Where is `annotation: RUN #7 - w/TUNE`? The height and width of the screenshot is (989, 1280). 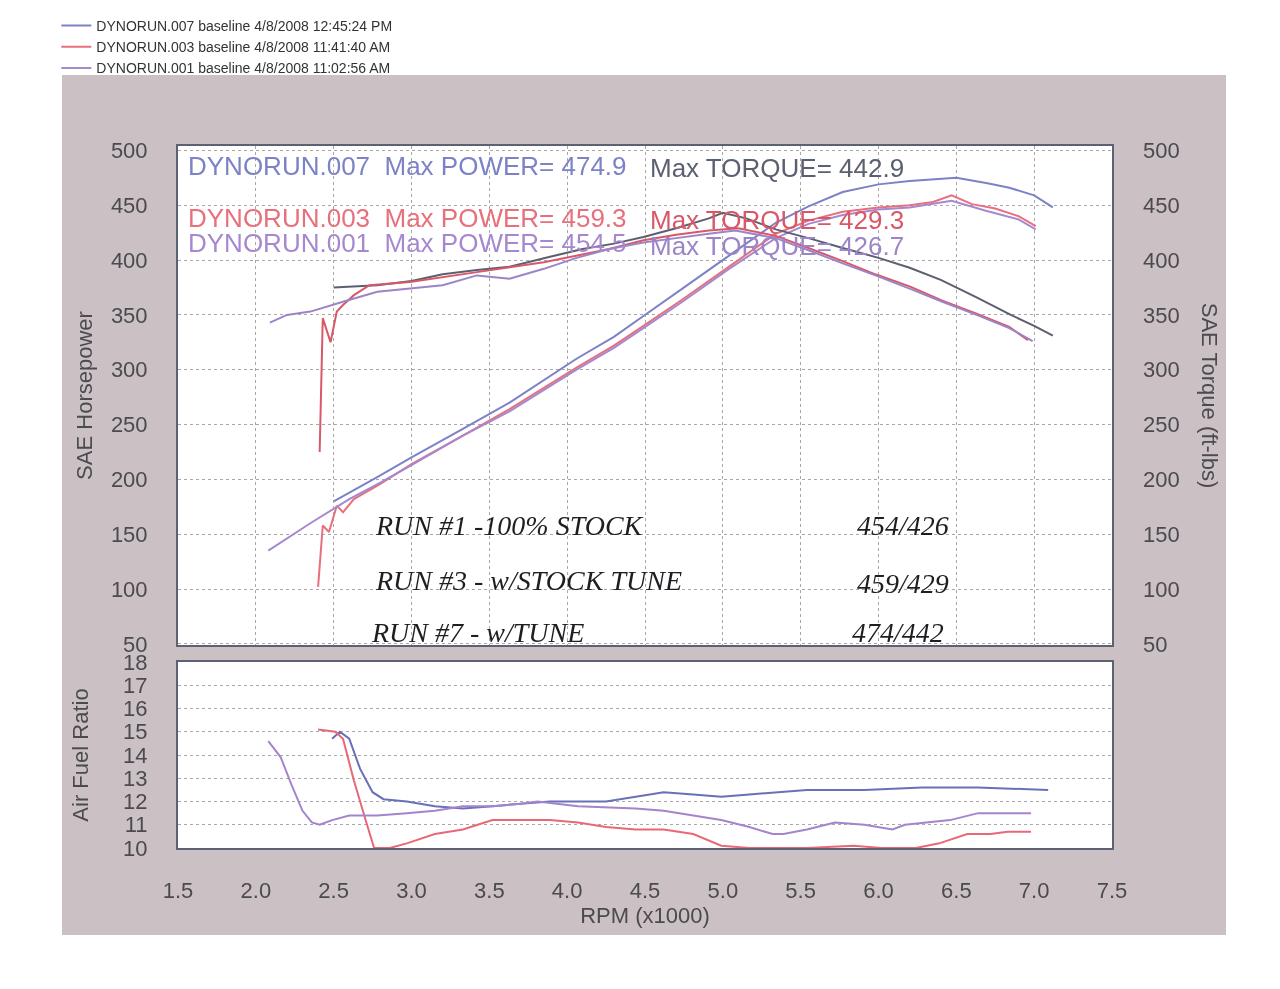
annotation: RUN #7 - w/TUNE is located at coordinates (478, 632).